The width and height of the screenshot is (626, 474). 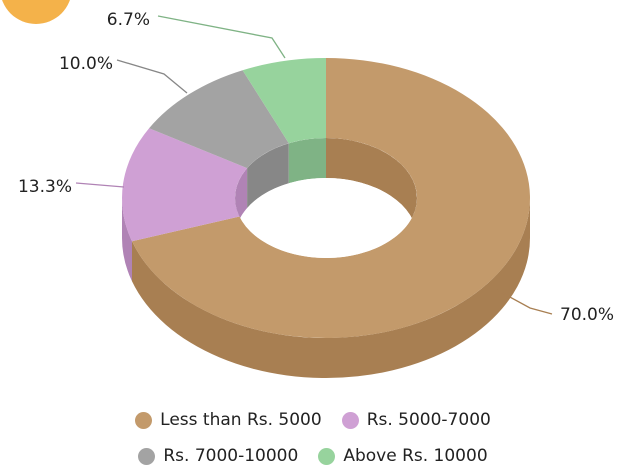 I want to click on legend-row: Less than Rs. 5000 Rs. 5000-7000, so click(x=313, y=420).